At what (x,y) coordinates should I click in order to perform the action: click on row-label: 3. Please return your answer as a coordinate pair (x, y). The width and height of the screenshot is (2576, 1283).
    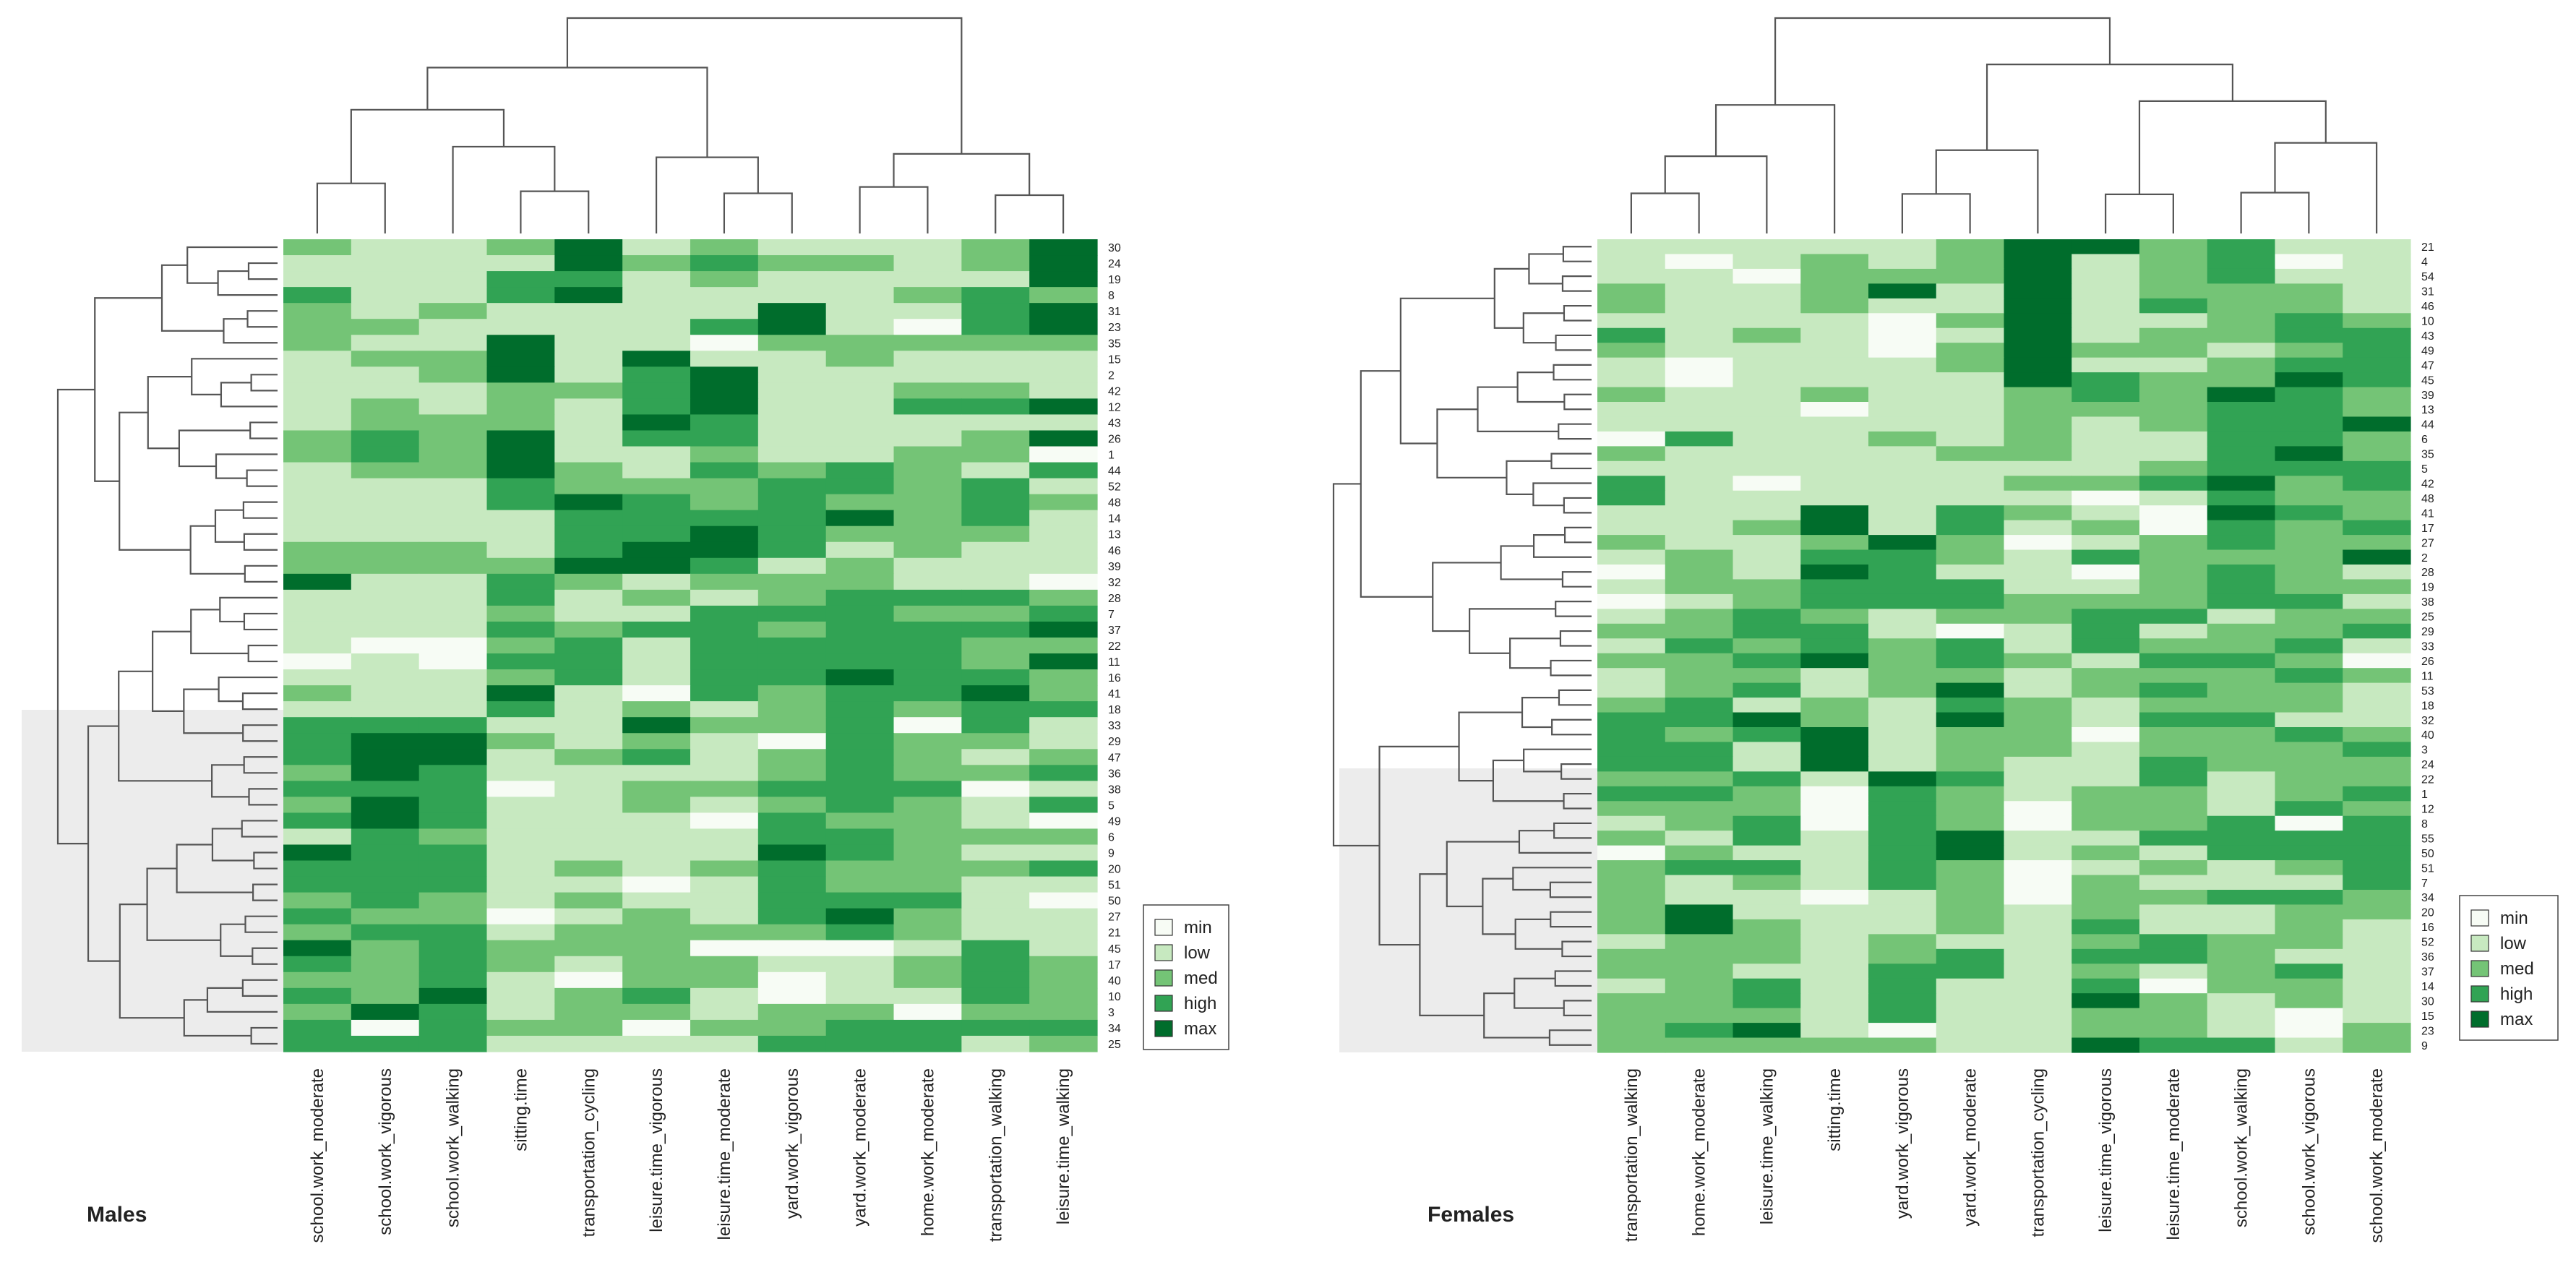
    Looking at the image, I should click on (2424, 751).